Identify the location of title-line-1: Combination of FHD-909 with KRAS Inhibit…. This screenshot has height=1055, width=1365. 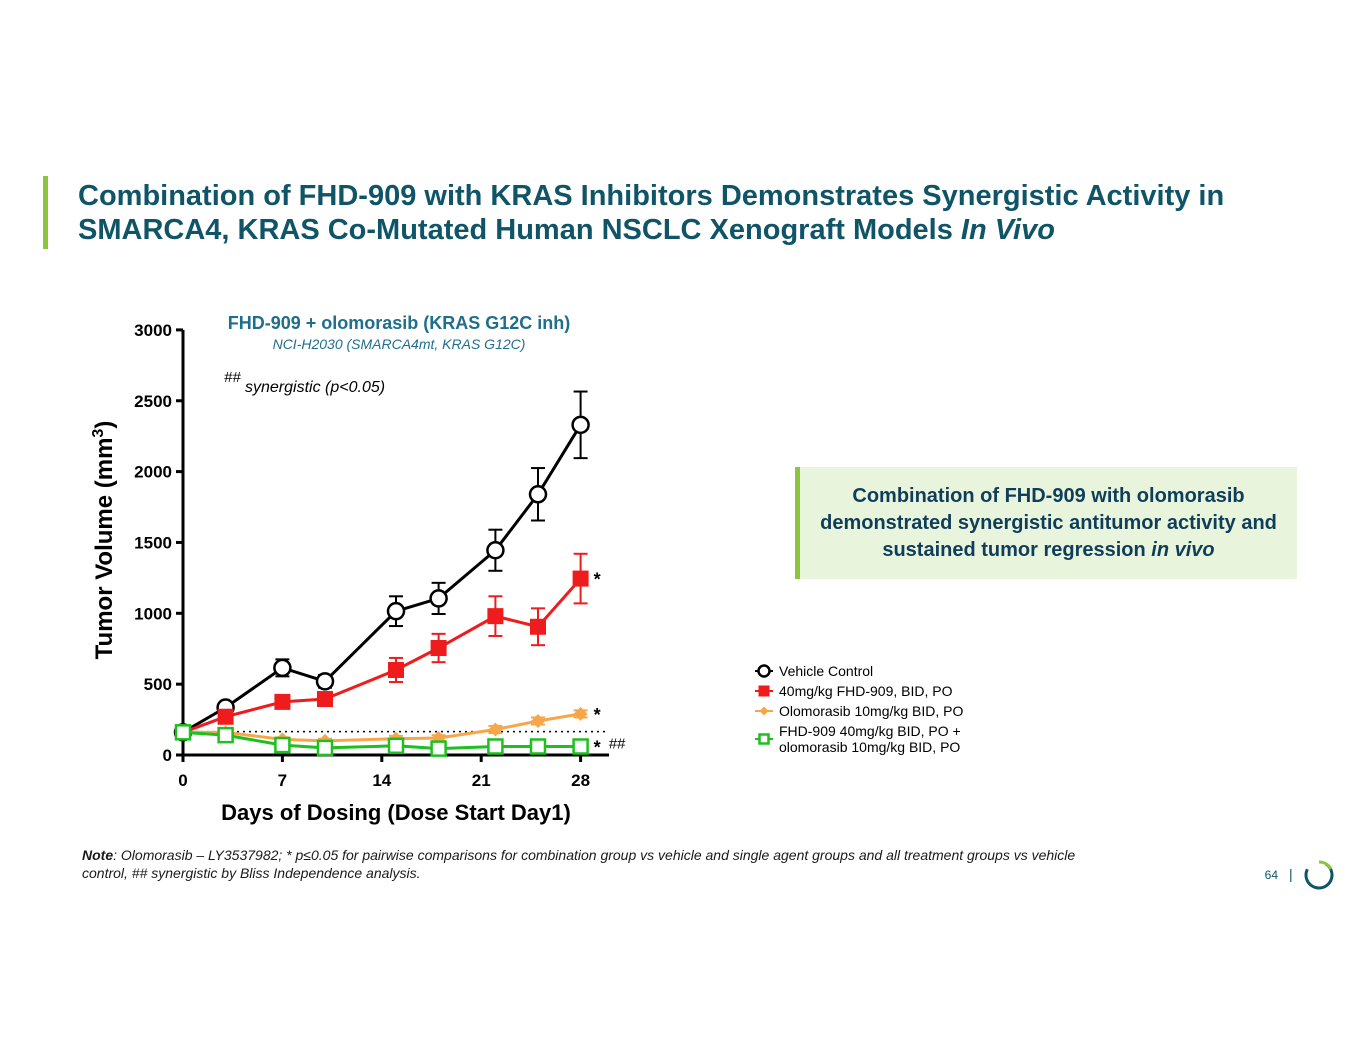
(651, 196).